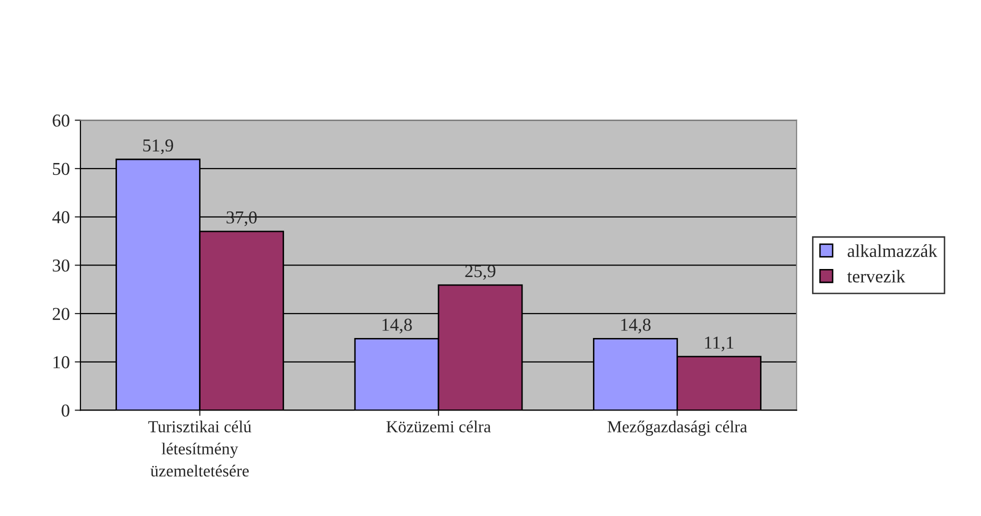 This screenshot has width=981, height=516. Describe the element at coordinates (61, 120) in the screenshot. I see `y-tick-label: 60` at that location.